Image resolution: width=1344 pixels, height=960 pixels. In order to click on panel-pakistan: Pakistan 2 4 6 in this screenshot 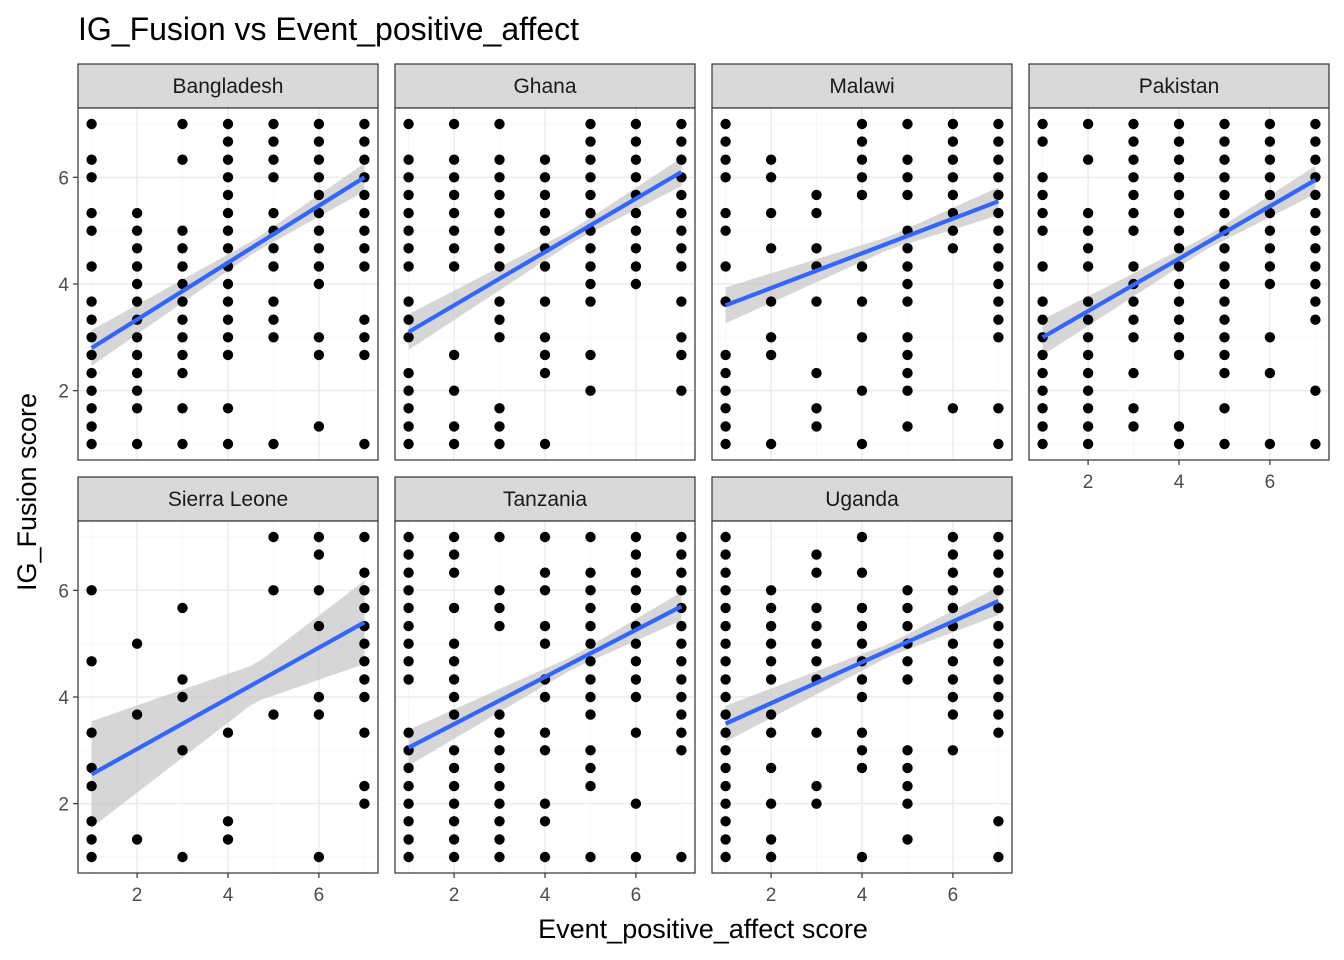, I will do `click(1179, 278)`.